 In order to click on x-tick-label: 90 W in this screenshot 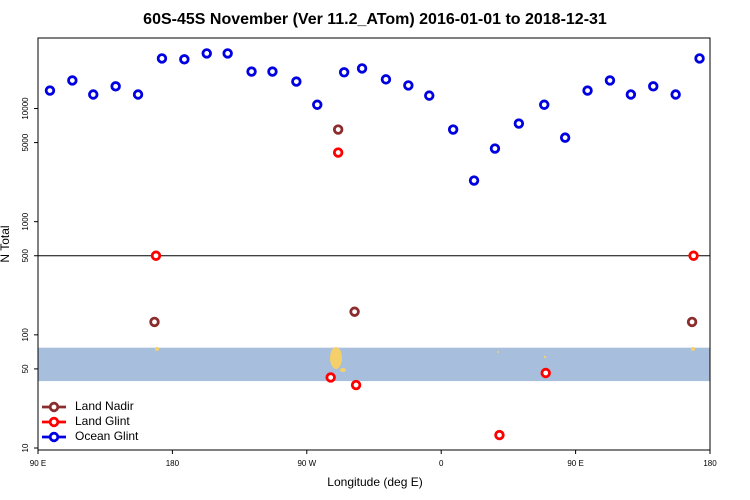, I will do `click(306, 463)`.